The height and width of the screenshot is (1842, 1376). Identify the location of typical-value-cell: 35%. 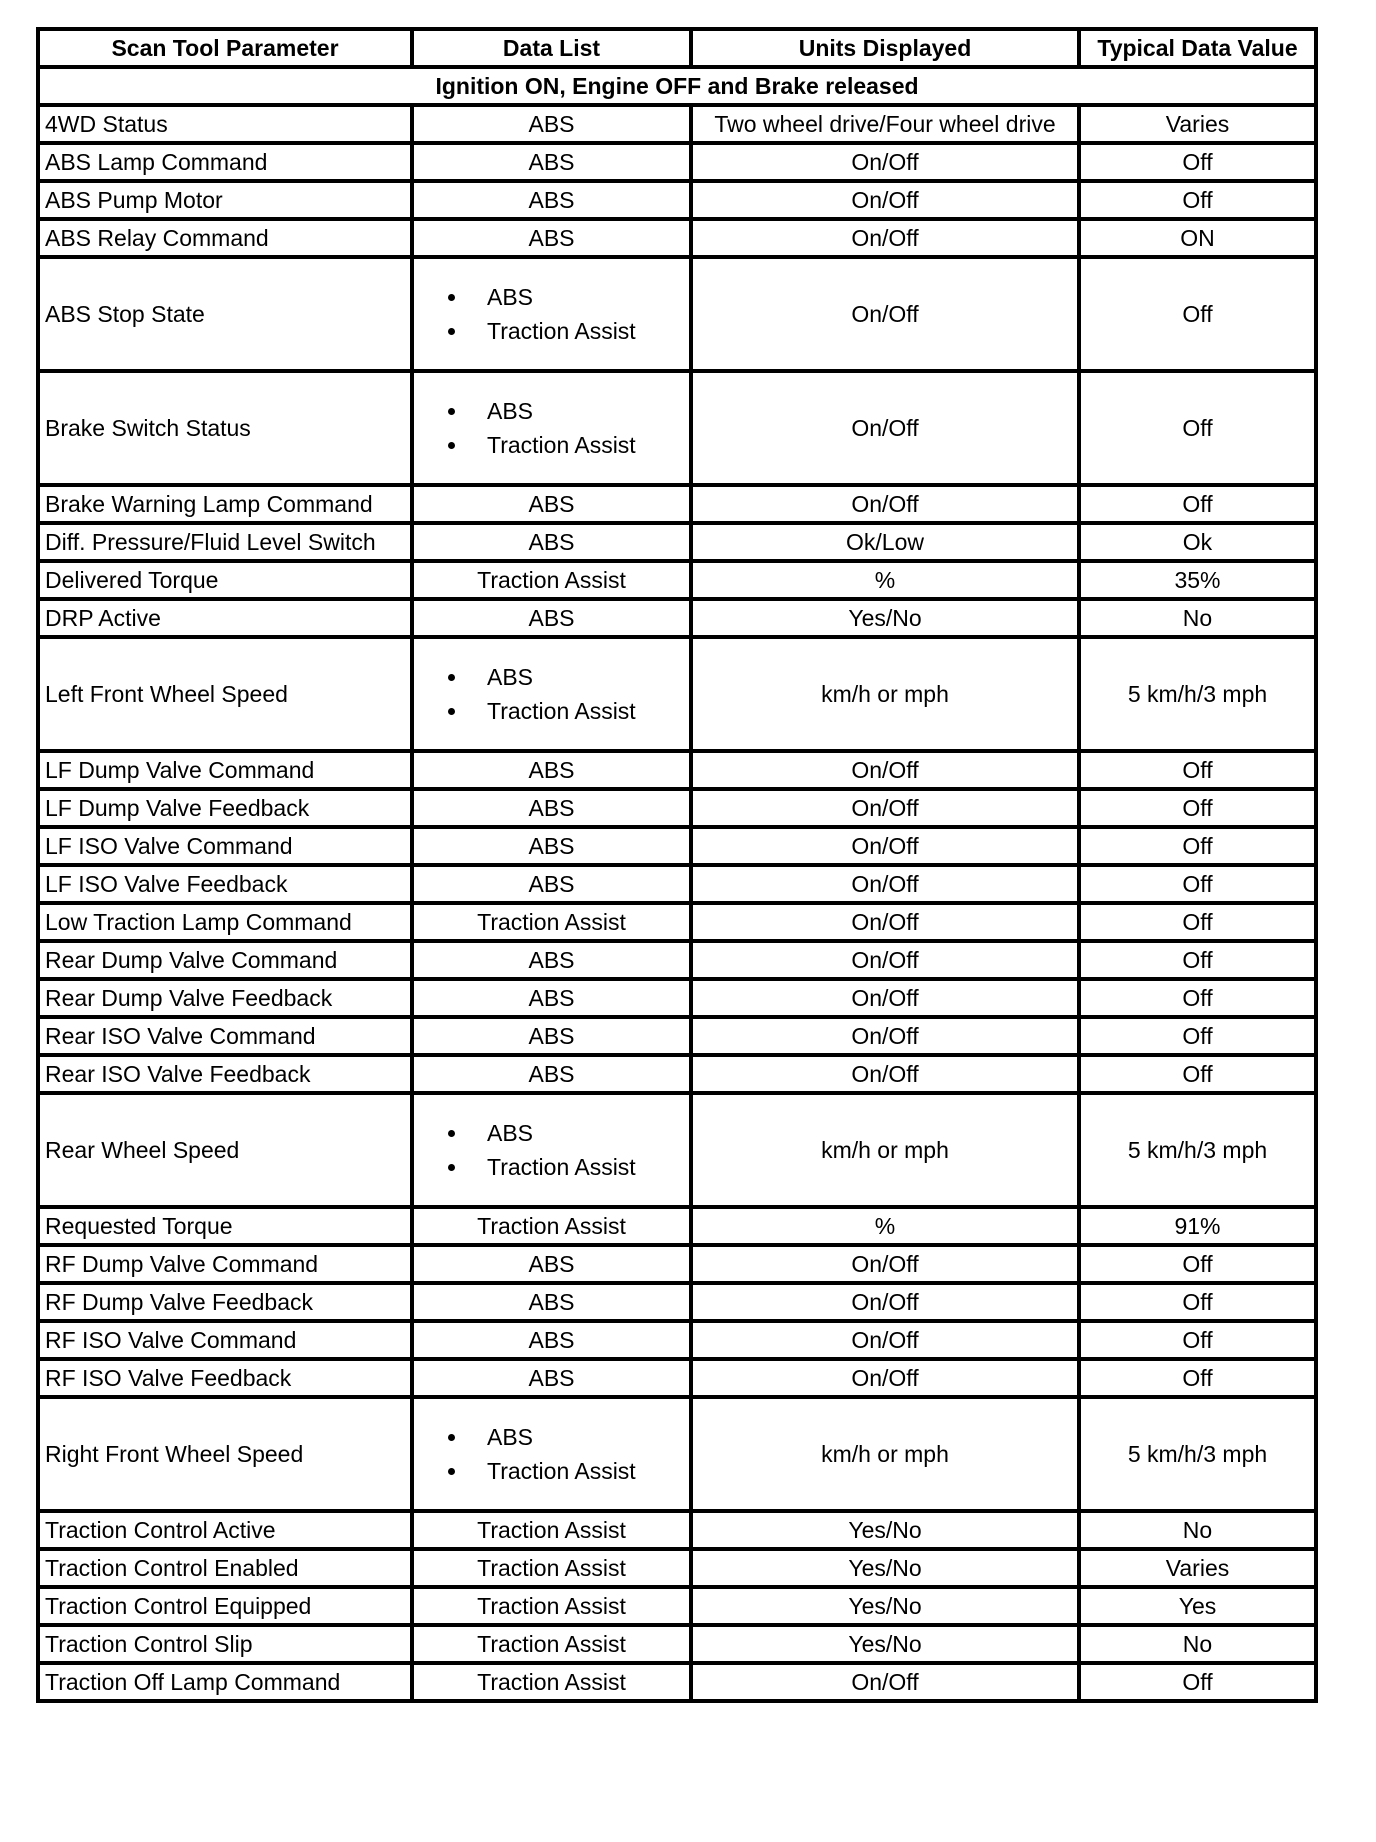
(1197, 580).